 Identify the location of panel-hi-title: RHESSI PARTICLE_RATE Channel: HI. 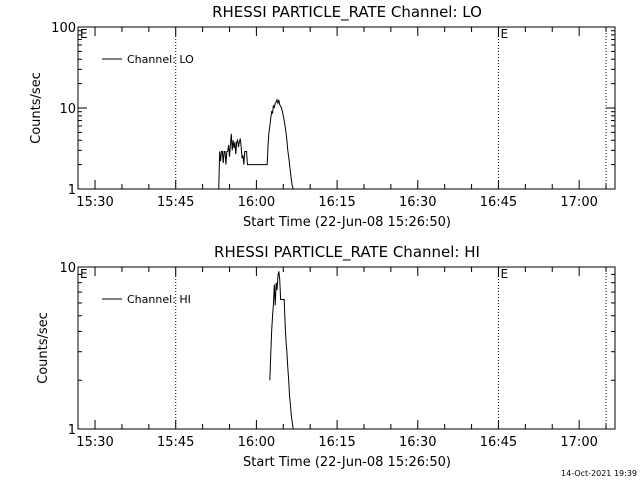
(347, 252).